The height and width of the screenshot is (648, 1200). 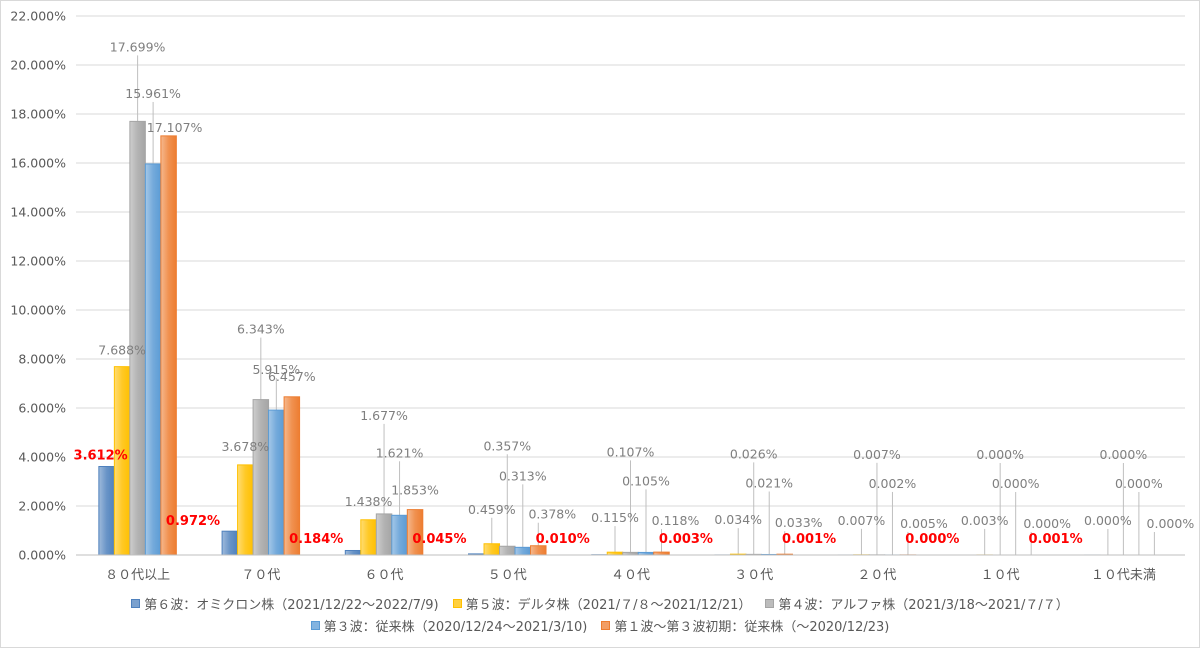 I want to click on y-tick-label: 14.000%, so click(x=38, y=212).